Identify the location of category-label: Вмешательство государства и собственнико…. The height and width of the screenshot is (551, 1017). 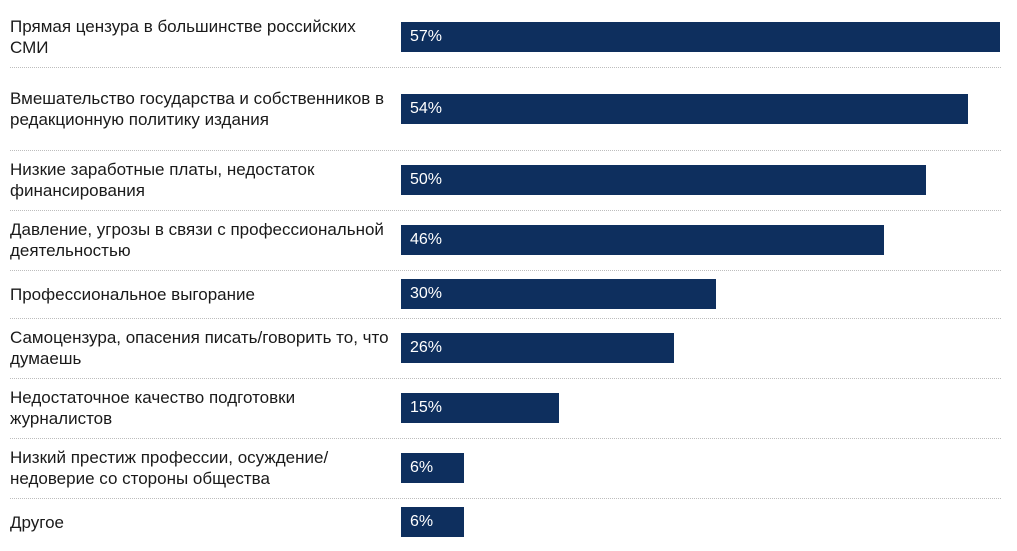
(197, 109).